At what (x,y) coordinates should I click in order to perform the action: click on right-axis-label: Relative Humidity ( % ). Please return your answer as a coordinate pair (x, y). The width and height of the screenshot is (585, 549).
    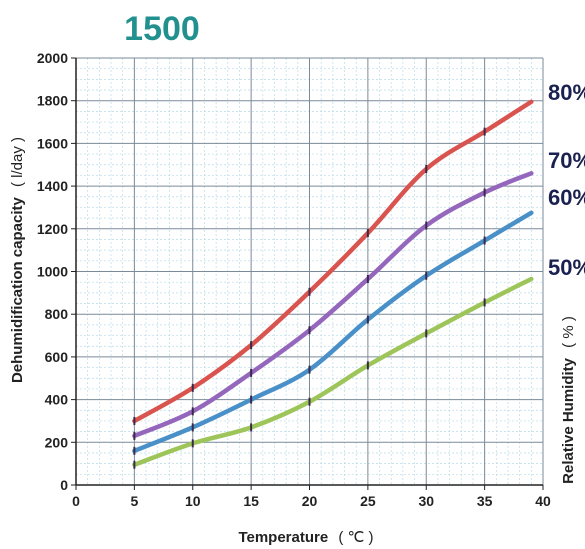
    Looking at the image, I should click on (568, 400).